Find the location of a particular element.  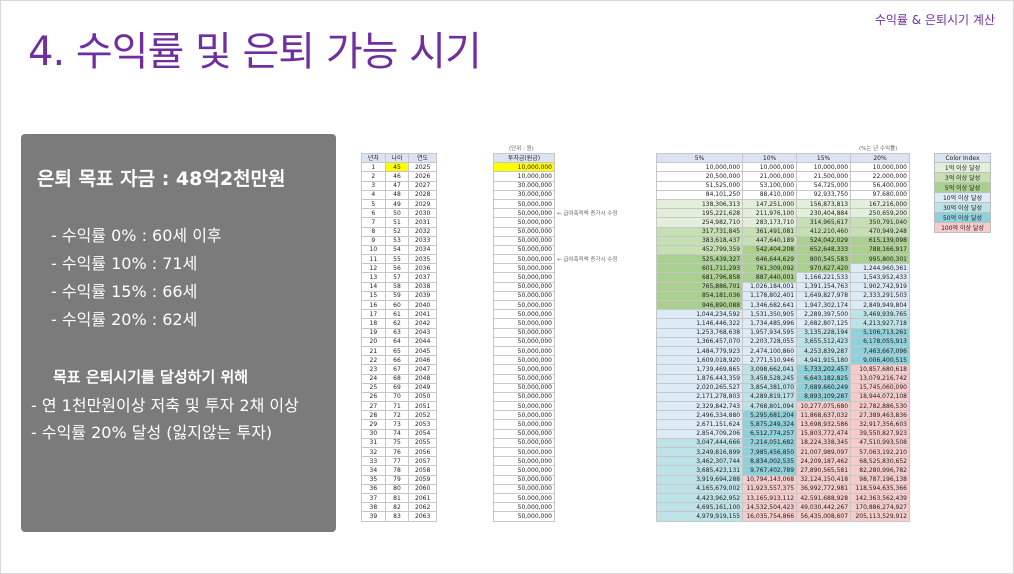

cell-r10: 14,532,504,423 is located at coordinates (770, 507).